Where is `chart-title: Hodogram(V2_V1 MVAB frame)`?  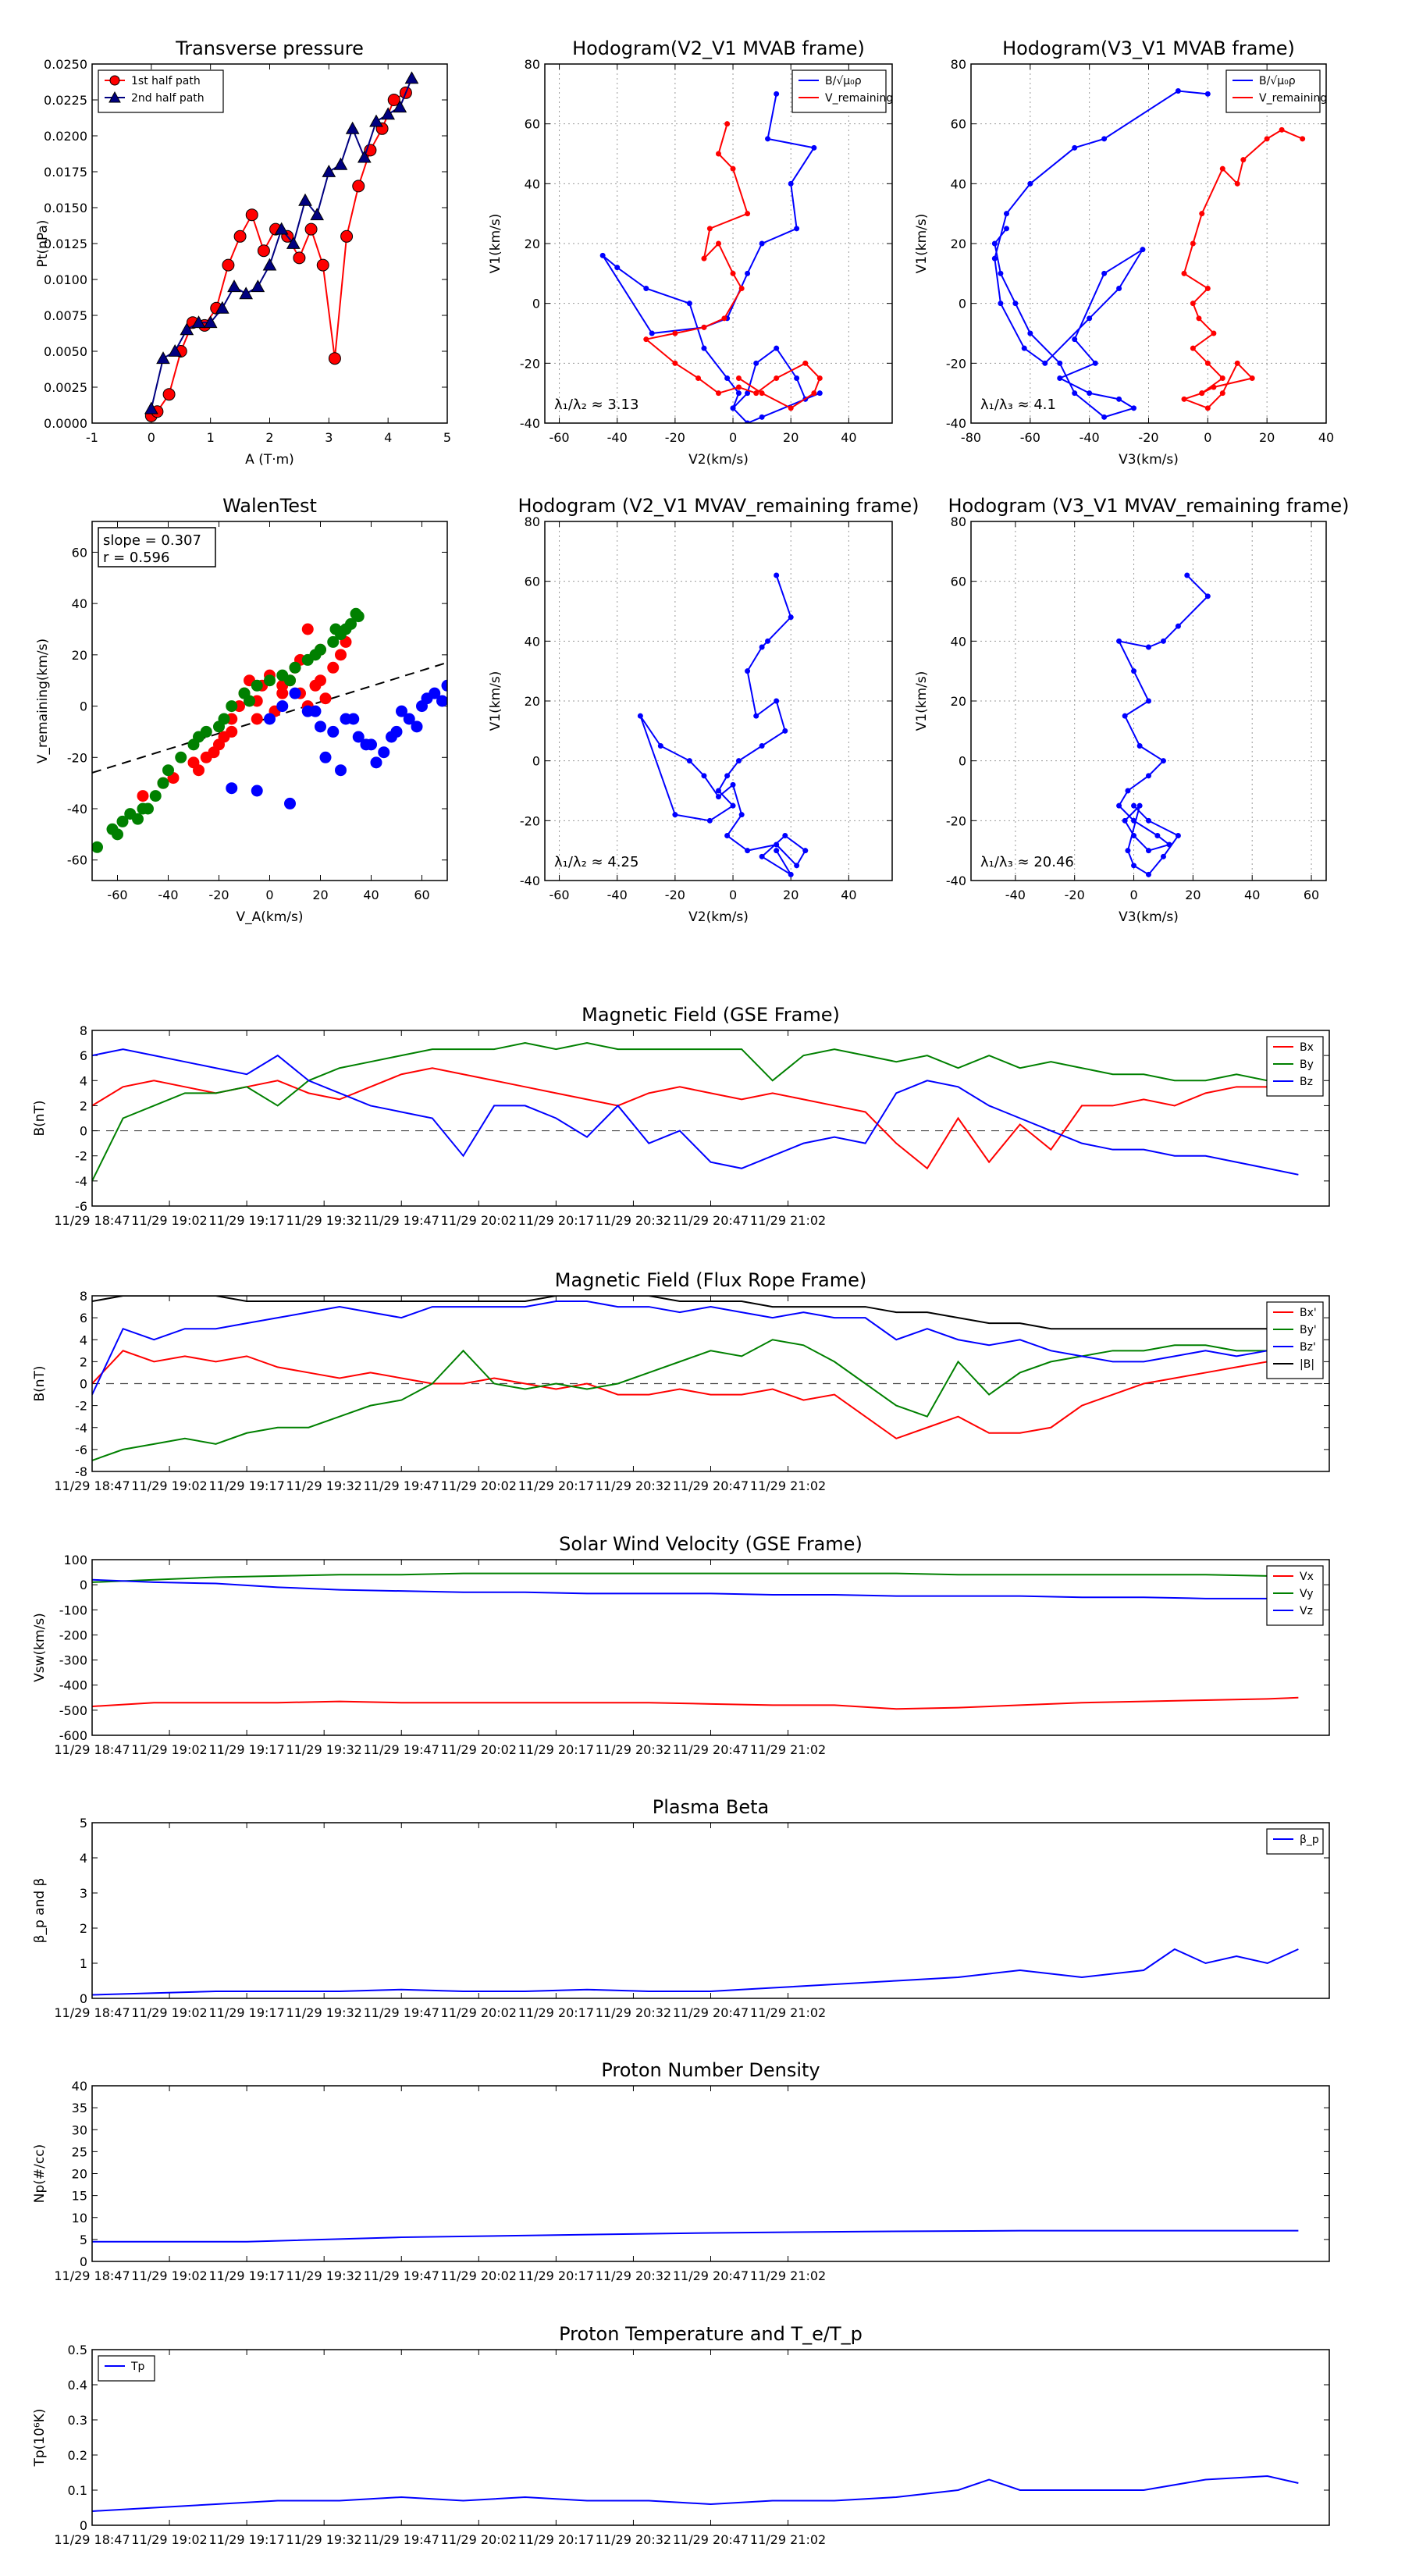 chart-title: Hodogram(V2_V1 MVAB frame) is located at coordinates (718, 48).